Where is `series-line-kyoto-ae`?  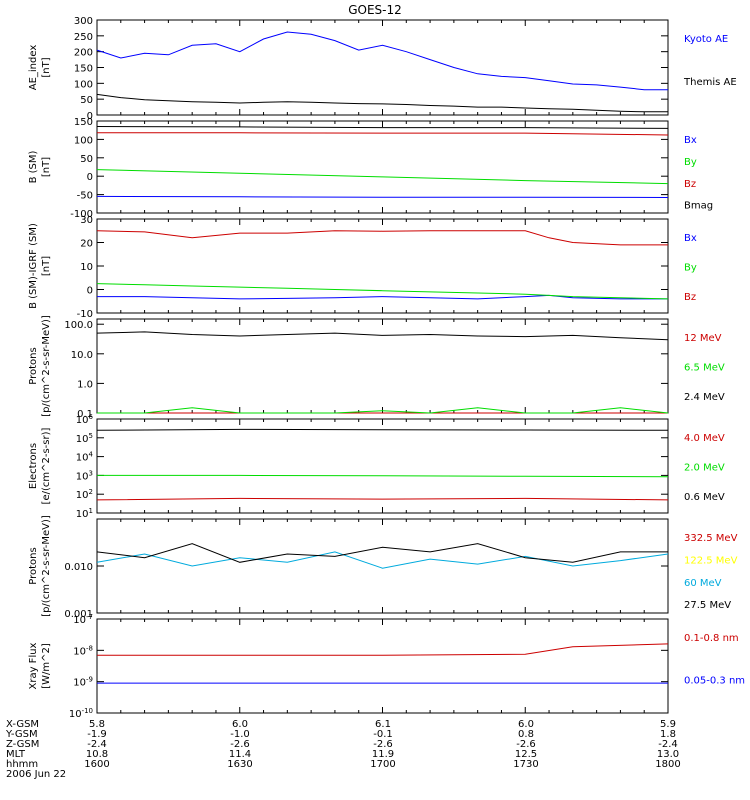 series-line-kyoto-ae is located at coordinates (382, 61).